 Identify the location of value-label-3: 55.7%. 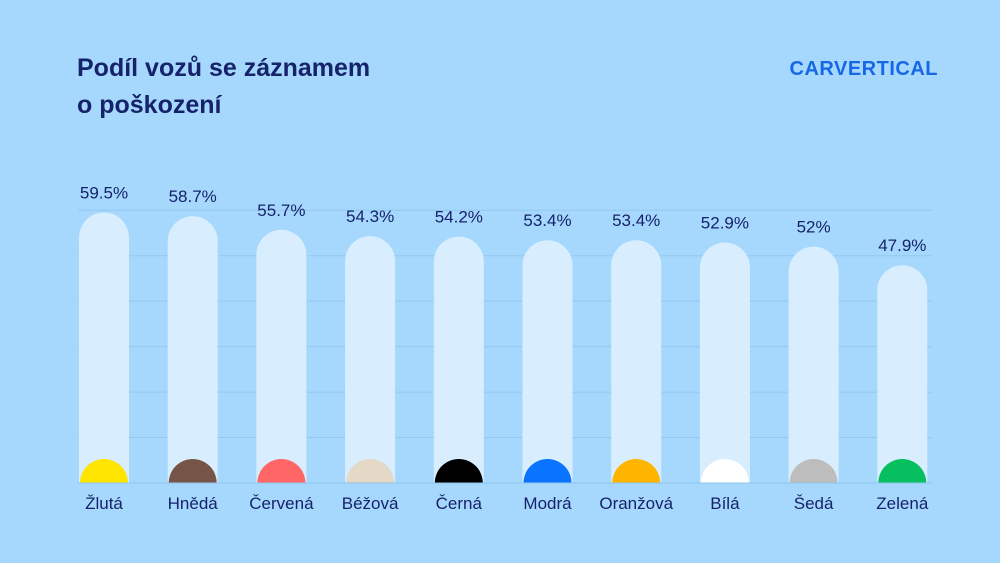
(281, 210).